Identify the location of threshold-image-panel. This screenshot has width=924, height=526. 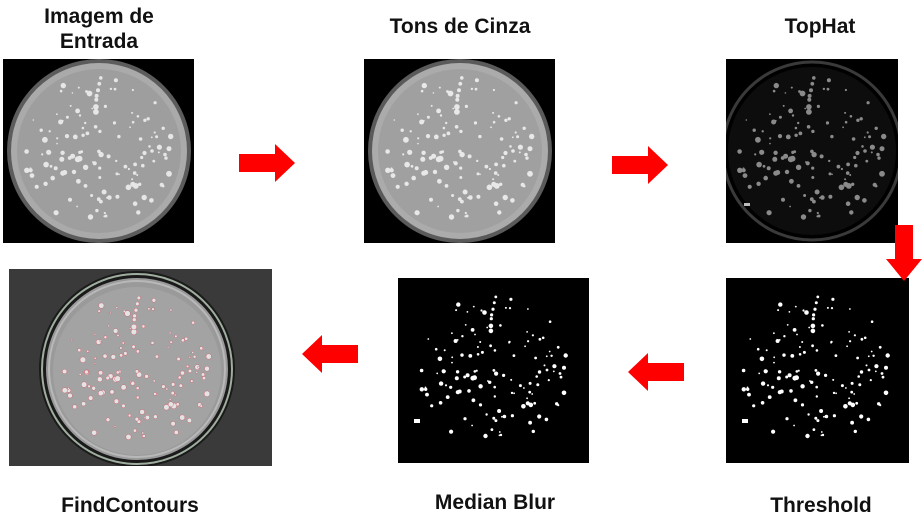
(817, 370).